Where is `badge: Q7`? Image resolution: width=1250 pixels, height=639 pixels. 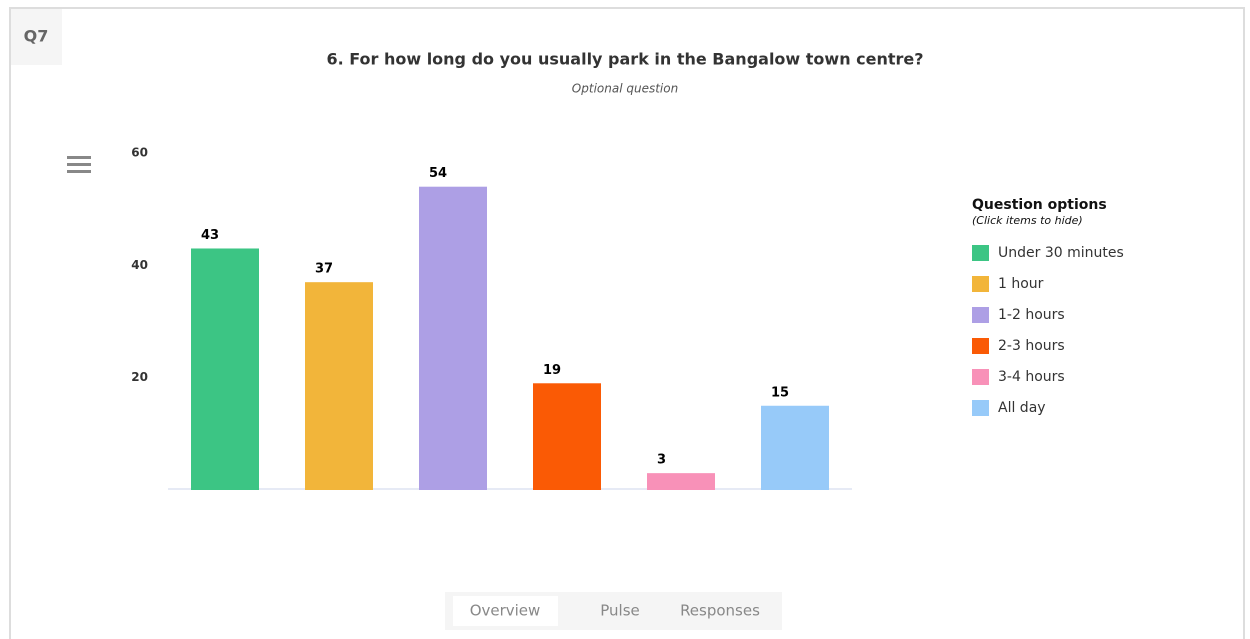
badge: Q7 is located at coordinates (36, 36).